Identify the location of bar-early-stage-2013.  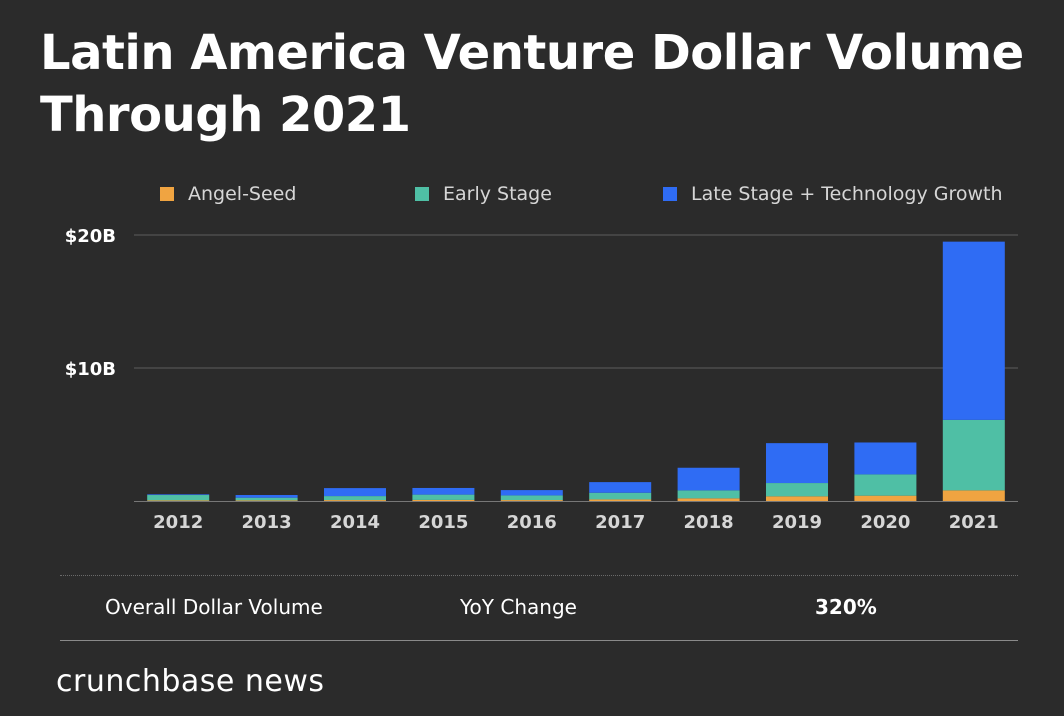
(266, 499).